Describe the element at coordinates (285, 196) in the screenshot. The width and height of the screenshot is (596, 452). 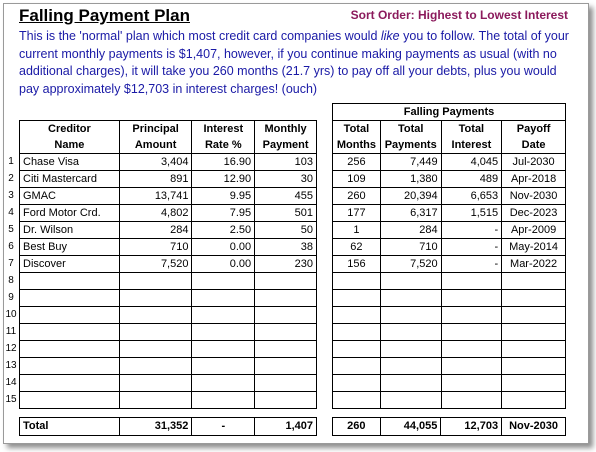
I see `monthly-payment-cell: 455` at that location.